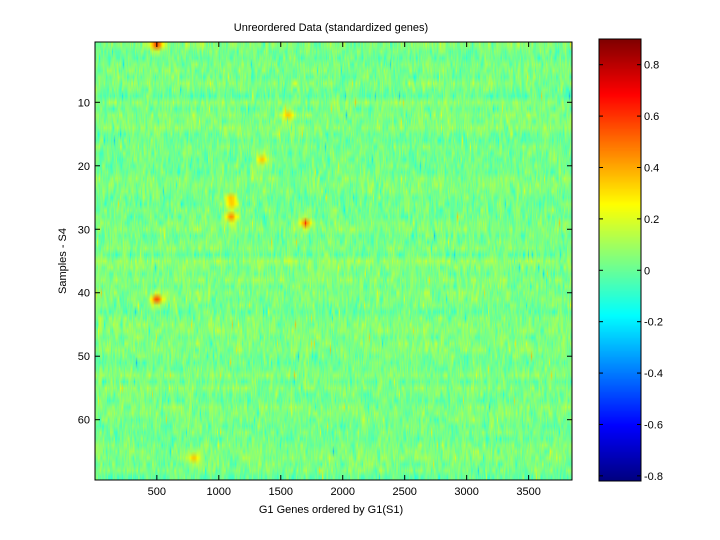 The image size is (720, 540). Describe the element at coordinates (653, 425) in the screenshot. I see `colorbar-tick-label: -0.6` at that location.